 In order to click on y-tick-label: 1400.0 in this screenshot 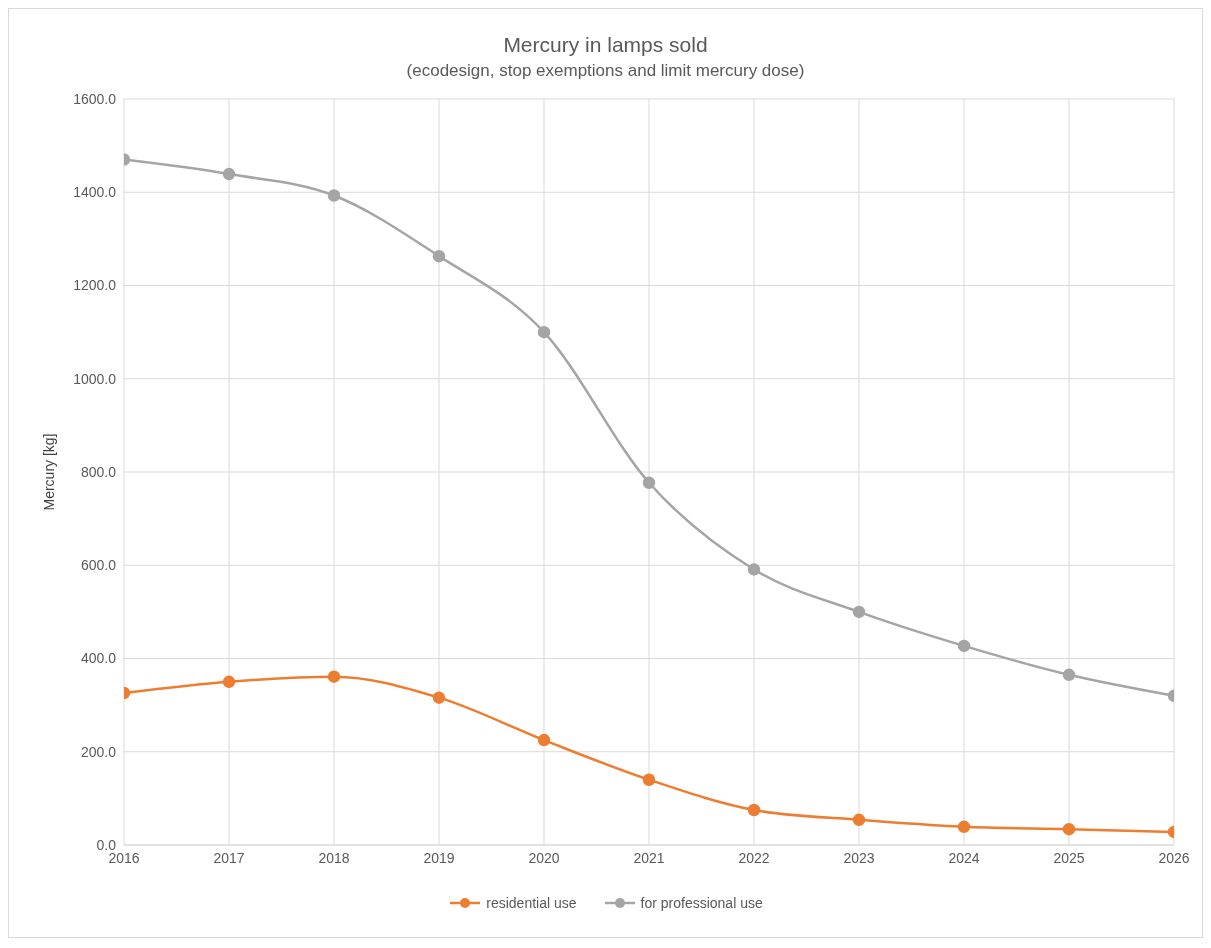, I will do `click(95, 192)`.